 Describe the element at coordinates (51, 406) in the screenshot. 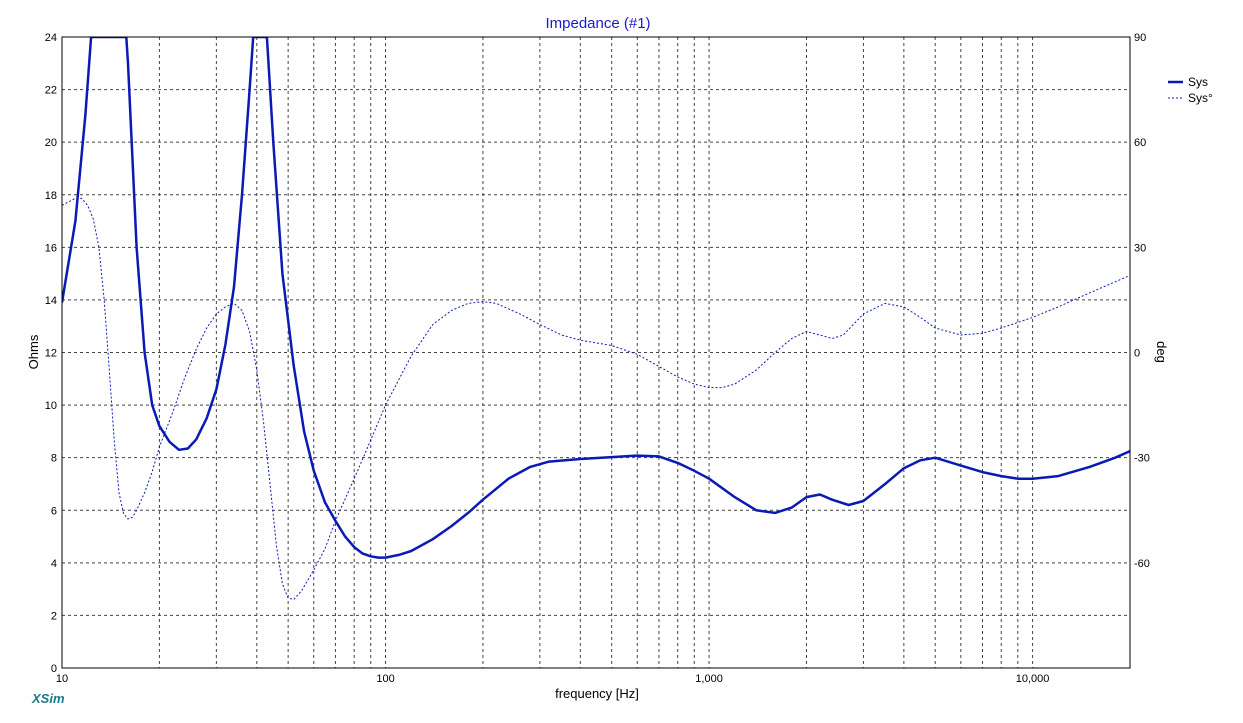

I see `y-tick-label: 10` at that location.